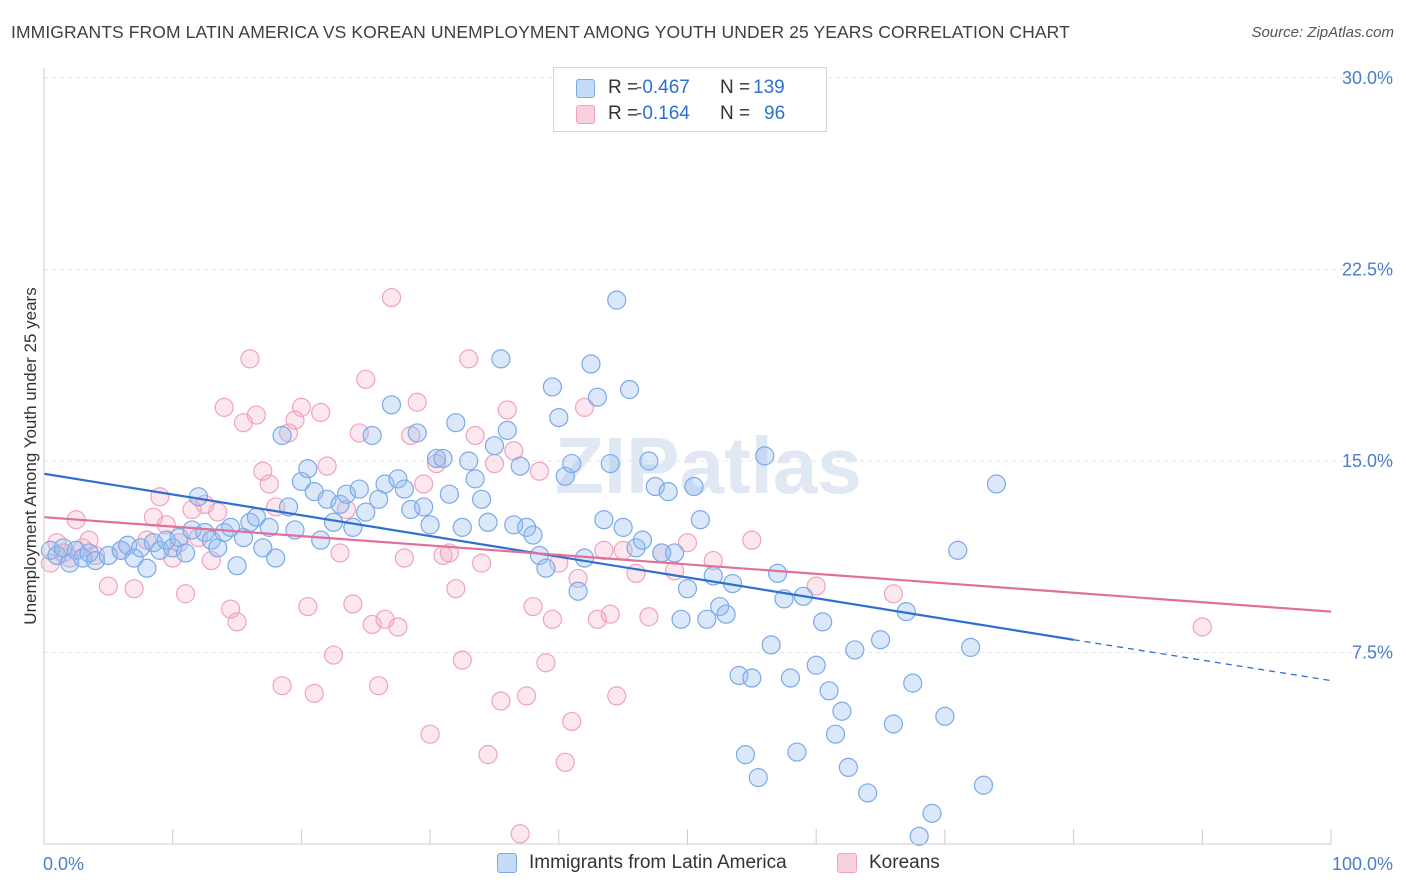  What do you see at coordinates (888, 863) in the screenshot?
I see `series-legend-item-koreans: Koreans` at bounding box center [888, 863].